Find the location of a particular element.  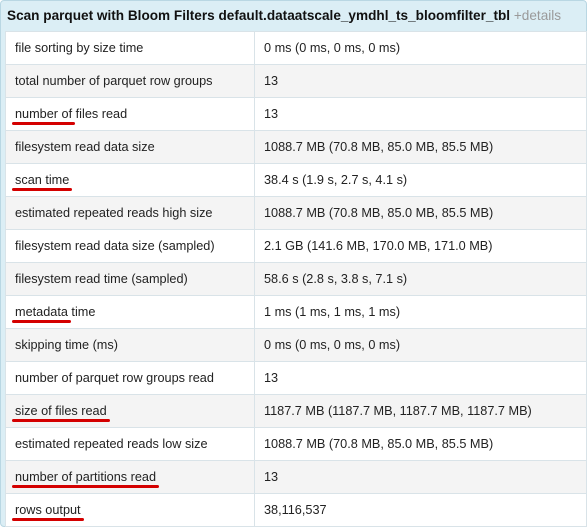

table-row: total number of parquet row groups 13 is located at coordinates (296, 81).